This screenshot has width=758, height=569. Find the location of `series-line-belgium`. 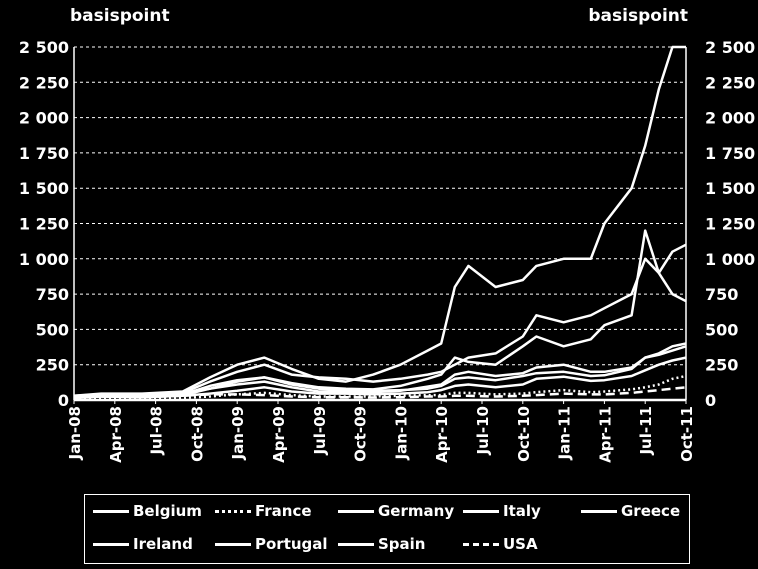

series-line-belgium is located at coordinates (380, 378).